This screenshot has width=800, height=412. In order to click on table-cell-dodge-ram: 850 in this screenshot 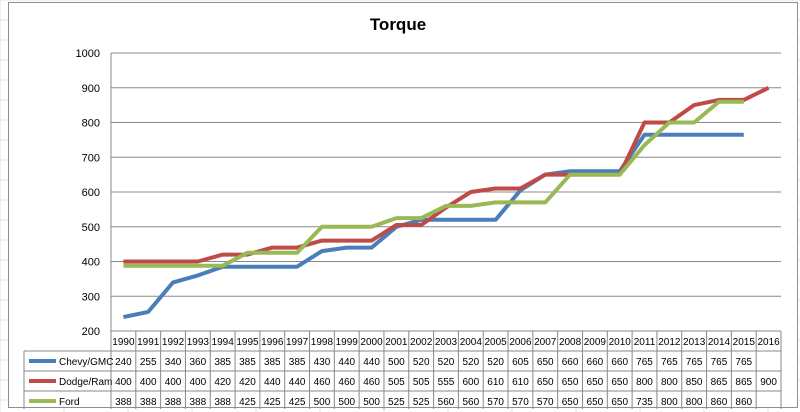, I will do `click(694, 382)`.